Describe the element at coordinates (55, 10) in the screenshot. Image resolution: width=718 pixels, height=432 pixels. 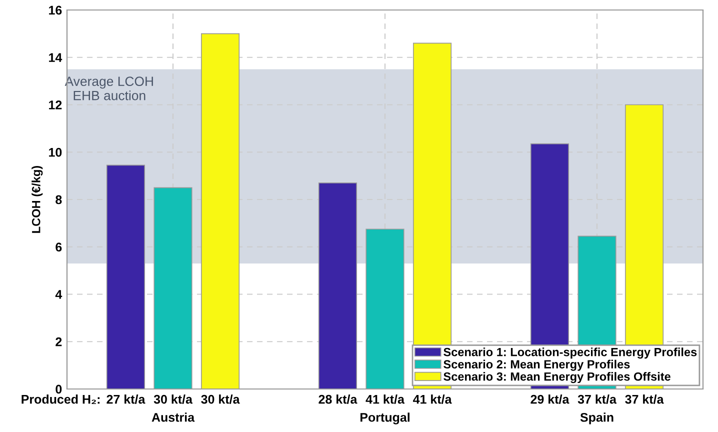
I see `y-tick-label: 16` at that location.